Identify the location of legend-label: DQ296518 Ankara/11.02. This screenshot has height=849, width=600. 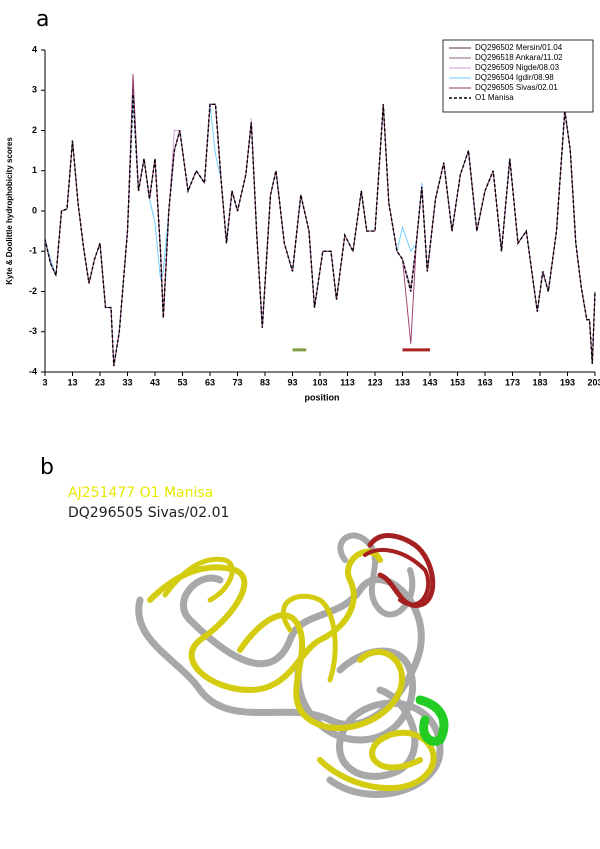
(519, 57).